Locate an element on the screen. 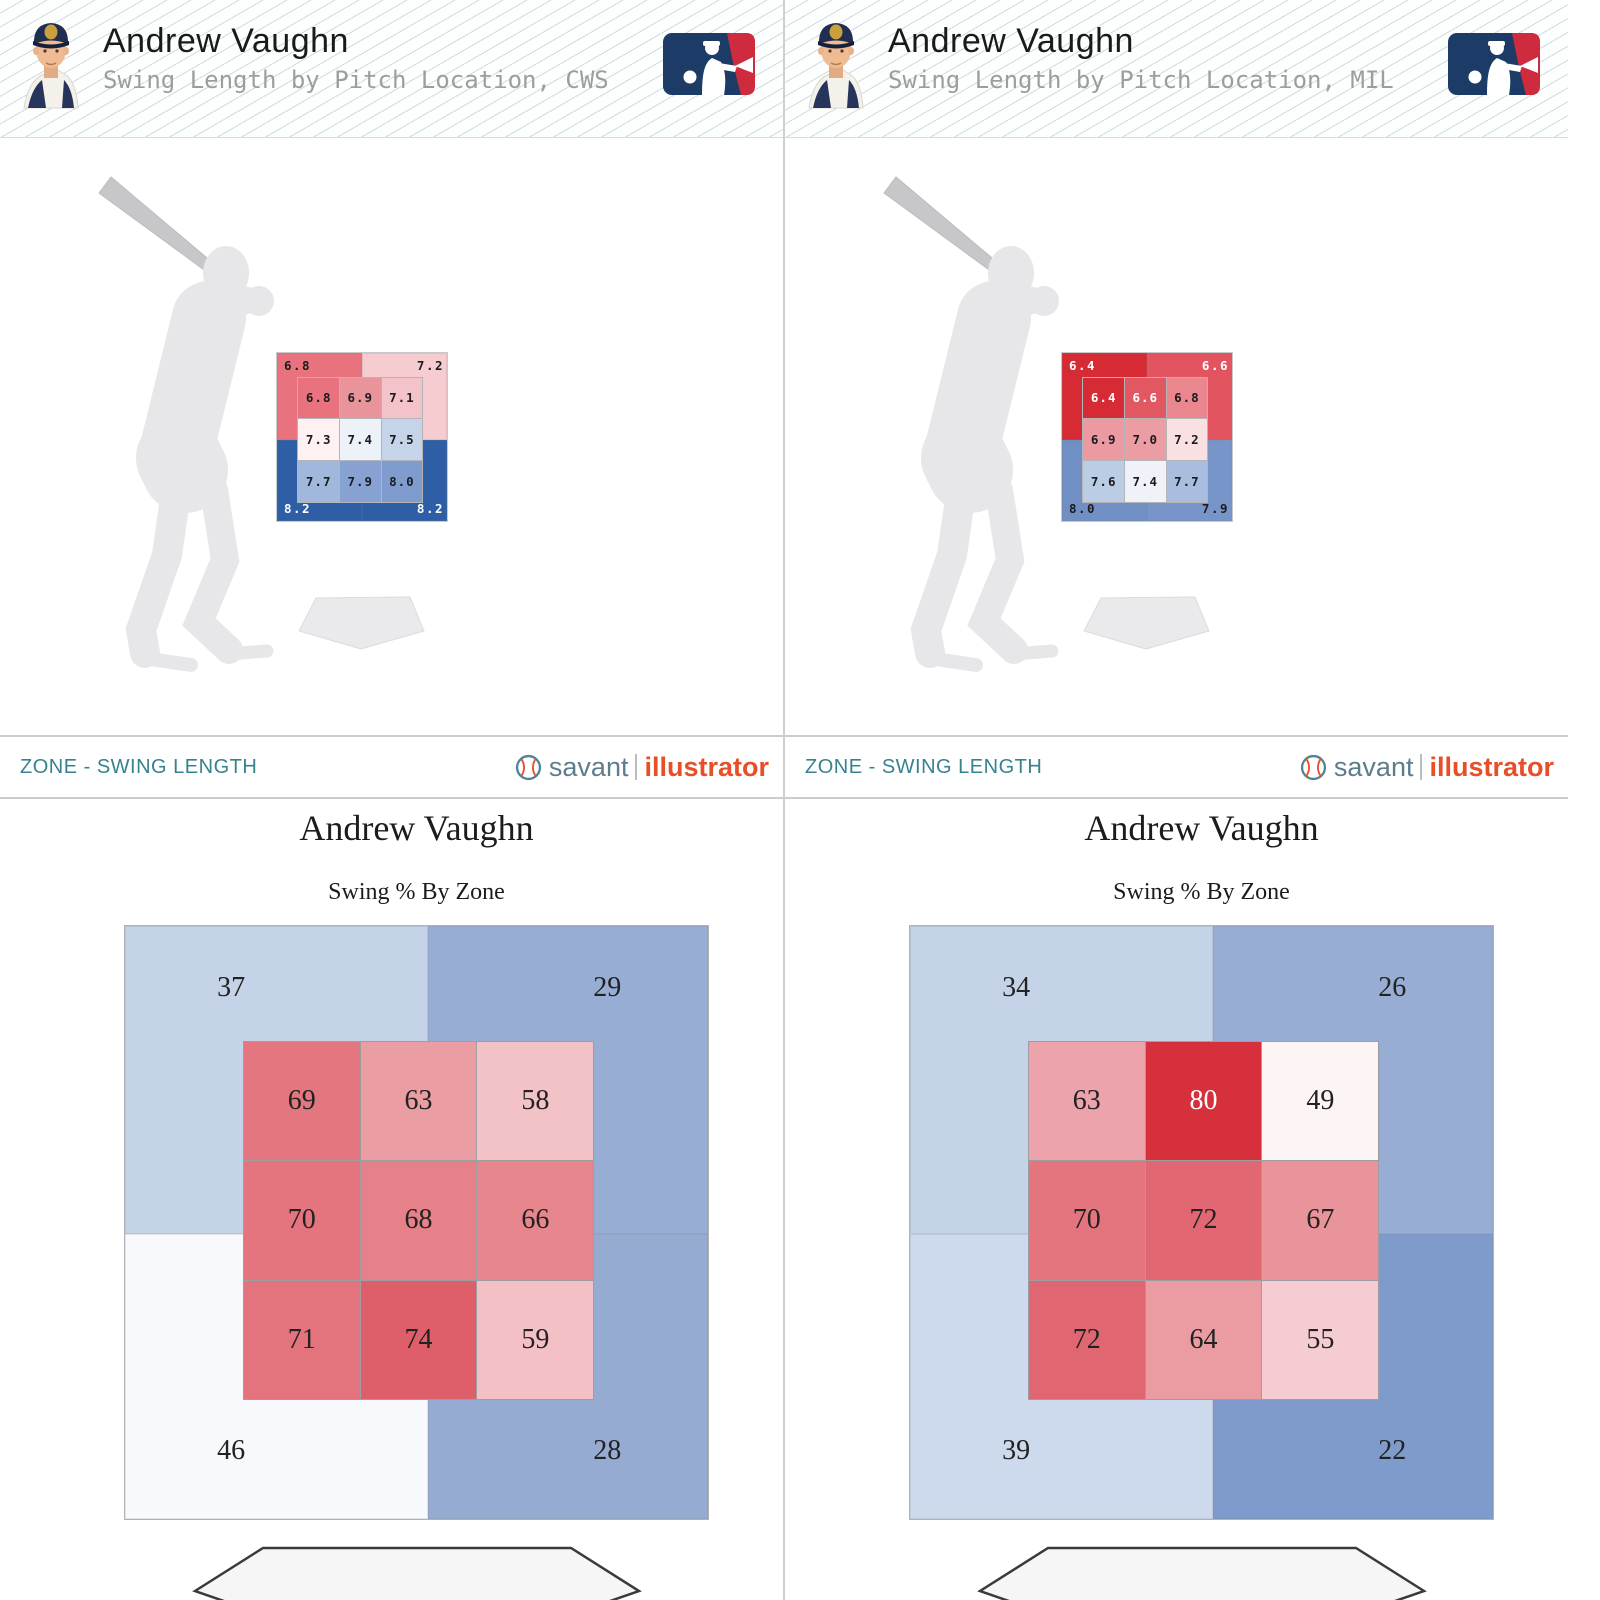 This screenshot has width=1600, height=1600. zone-corner-value: 37 is located at coordinates (231, 987).